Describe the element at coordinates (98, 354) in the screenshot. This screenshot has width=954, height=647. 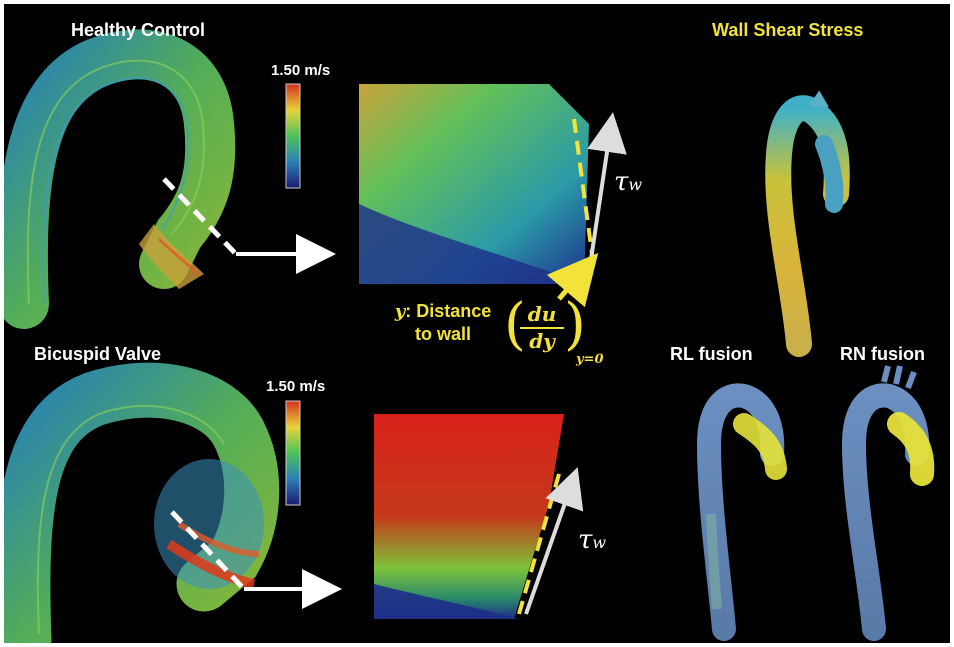
I see `bicuspid-valve-title: Bicuspid Valve` at that location.